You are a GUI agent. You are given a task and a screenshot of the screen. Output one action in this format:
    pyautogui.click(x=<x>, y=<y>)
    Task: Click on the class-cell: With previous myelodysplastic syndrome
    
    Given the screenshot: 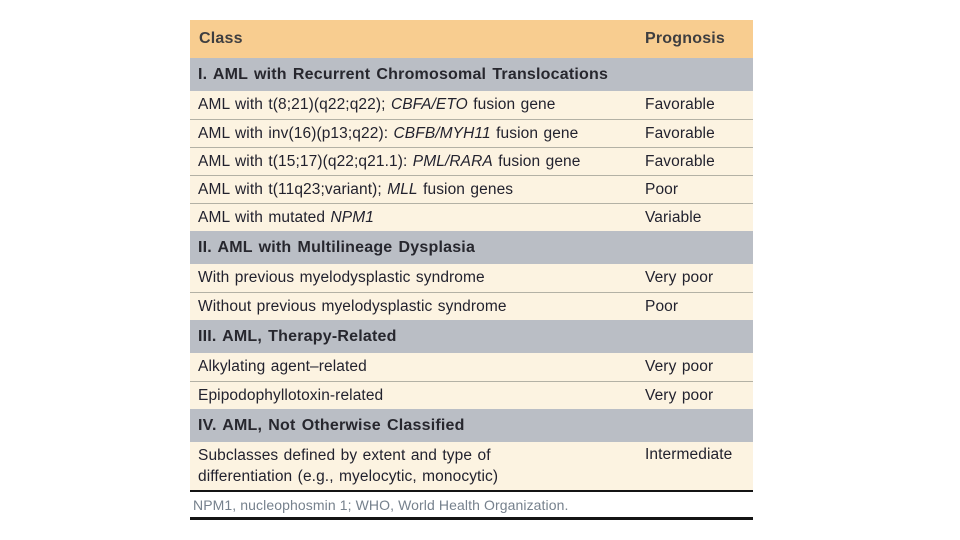 What is the action you would take?
    pyautogui.click(x=417, y=278)
    